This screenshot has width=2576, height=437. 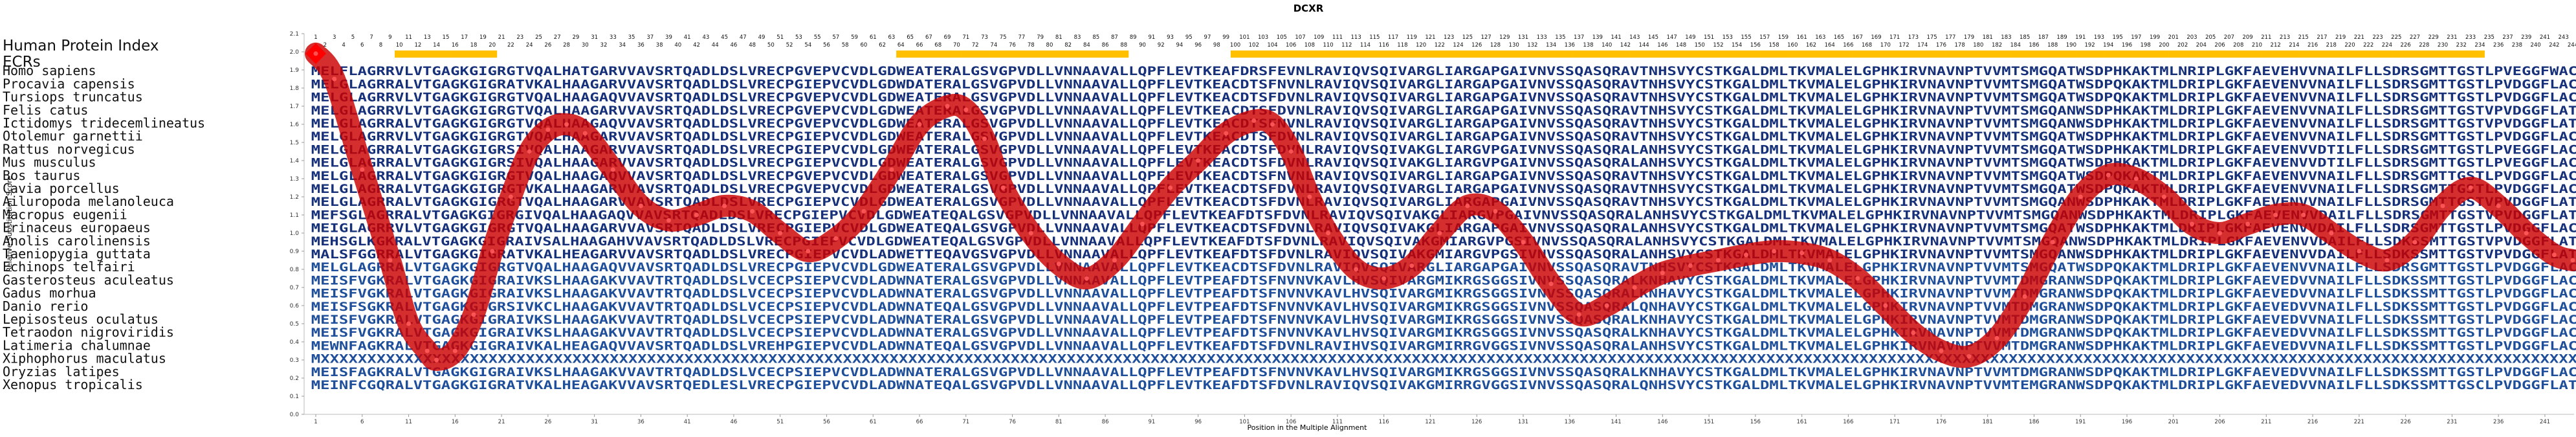 What do you see at coordinates (335, 37) in the screenshot?
I see `top-position-odd: 3` at bounding box center [335, 37].